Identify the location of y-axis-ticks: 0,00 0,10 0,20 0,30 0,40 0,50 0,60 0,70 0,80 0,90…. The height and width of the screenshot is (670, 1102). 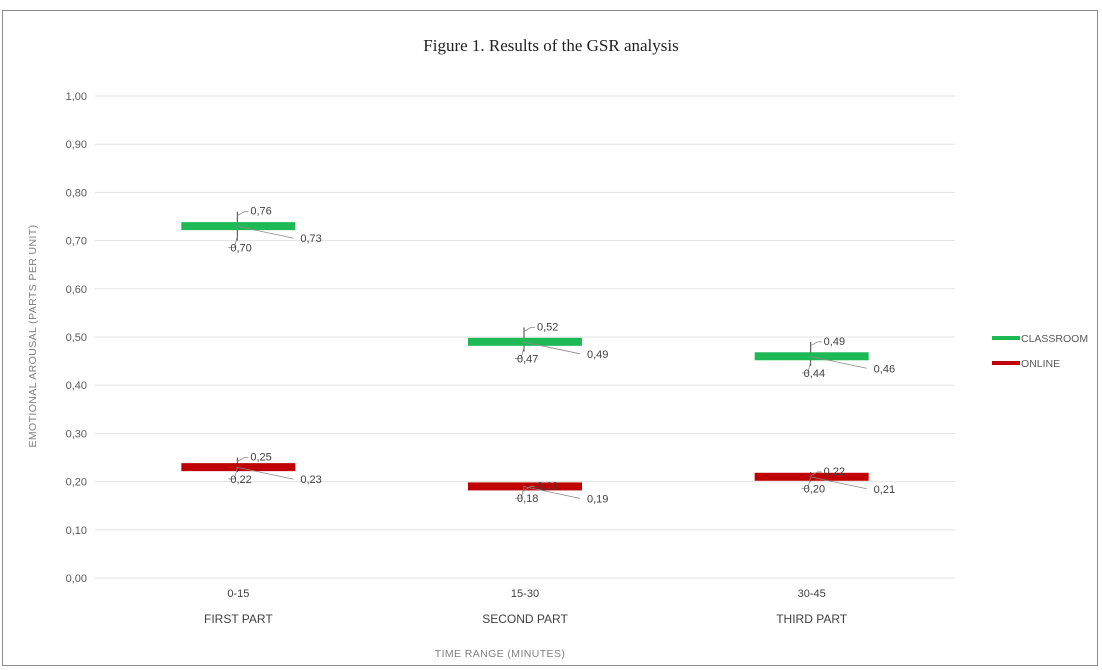
(76, 338).